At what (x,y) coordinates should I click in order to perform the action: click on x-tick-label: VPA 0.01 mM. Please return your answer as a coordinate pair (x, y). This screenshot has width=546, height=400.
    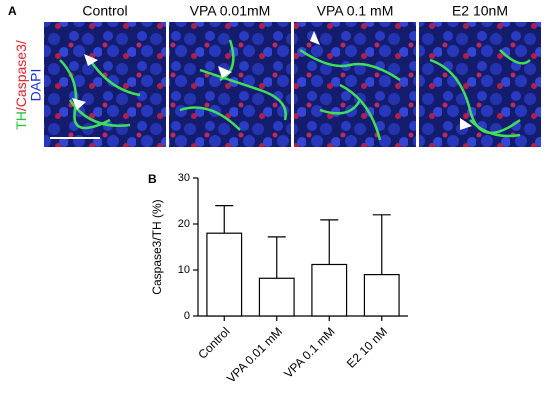
    Looking at the image, I should click on (254, 354).